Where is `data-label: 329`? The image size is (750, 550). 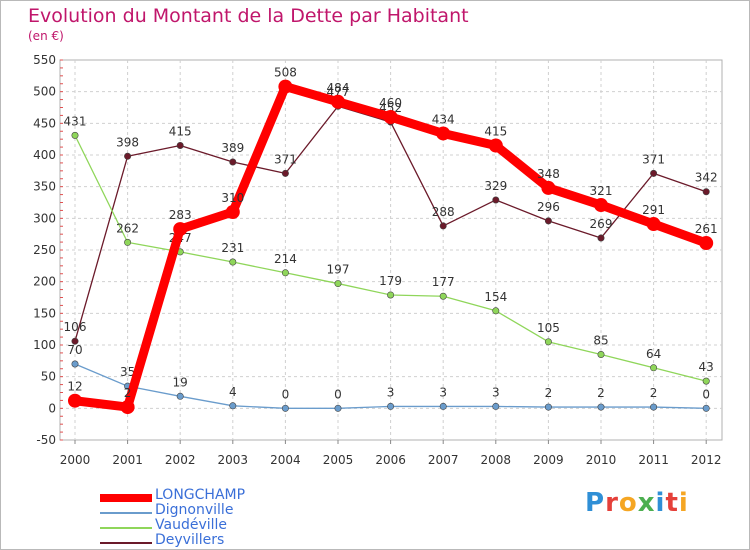 data-label: 329 is located at coordinates (495, 186).